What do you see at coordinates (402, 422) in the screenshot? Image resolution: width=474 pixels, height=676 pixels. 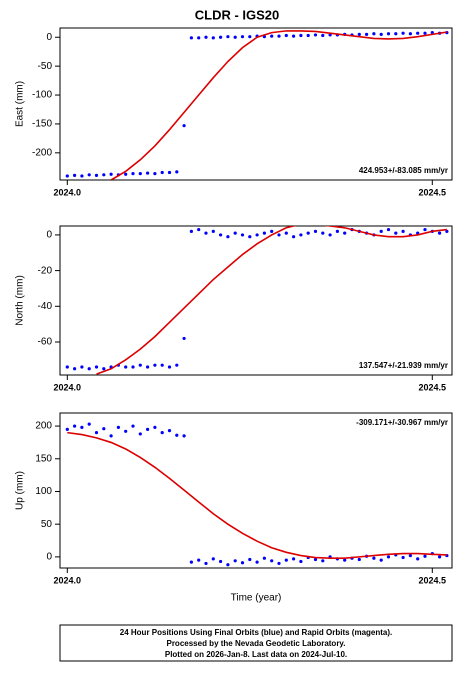 I see `rate-annotation: -309.171+/-30.967 mm/yr` at bounding box center [402, 422].